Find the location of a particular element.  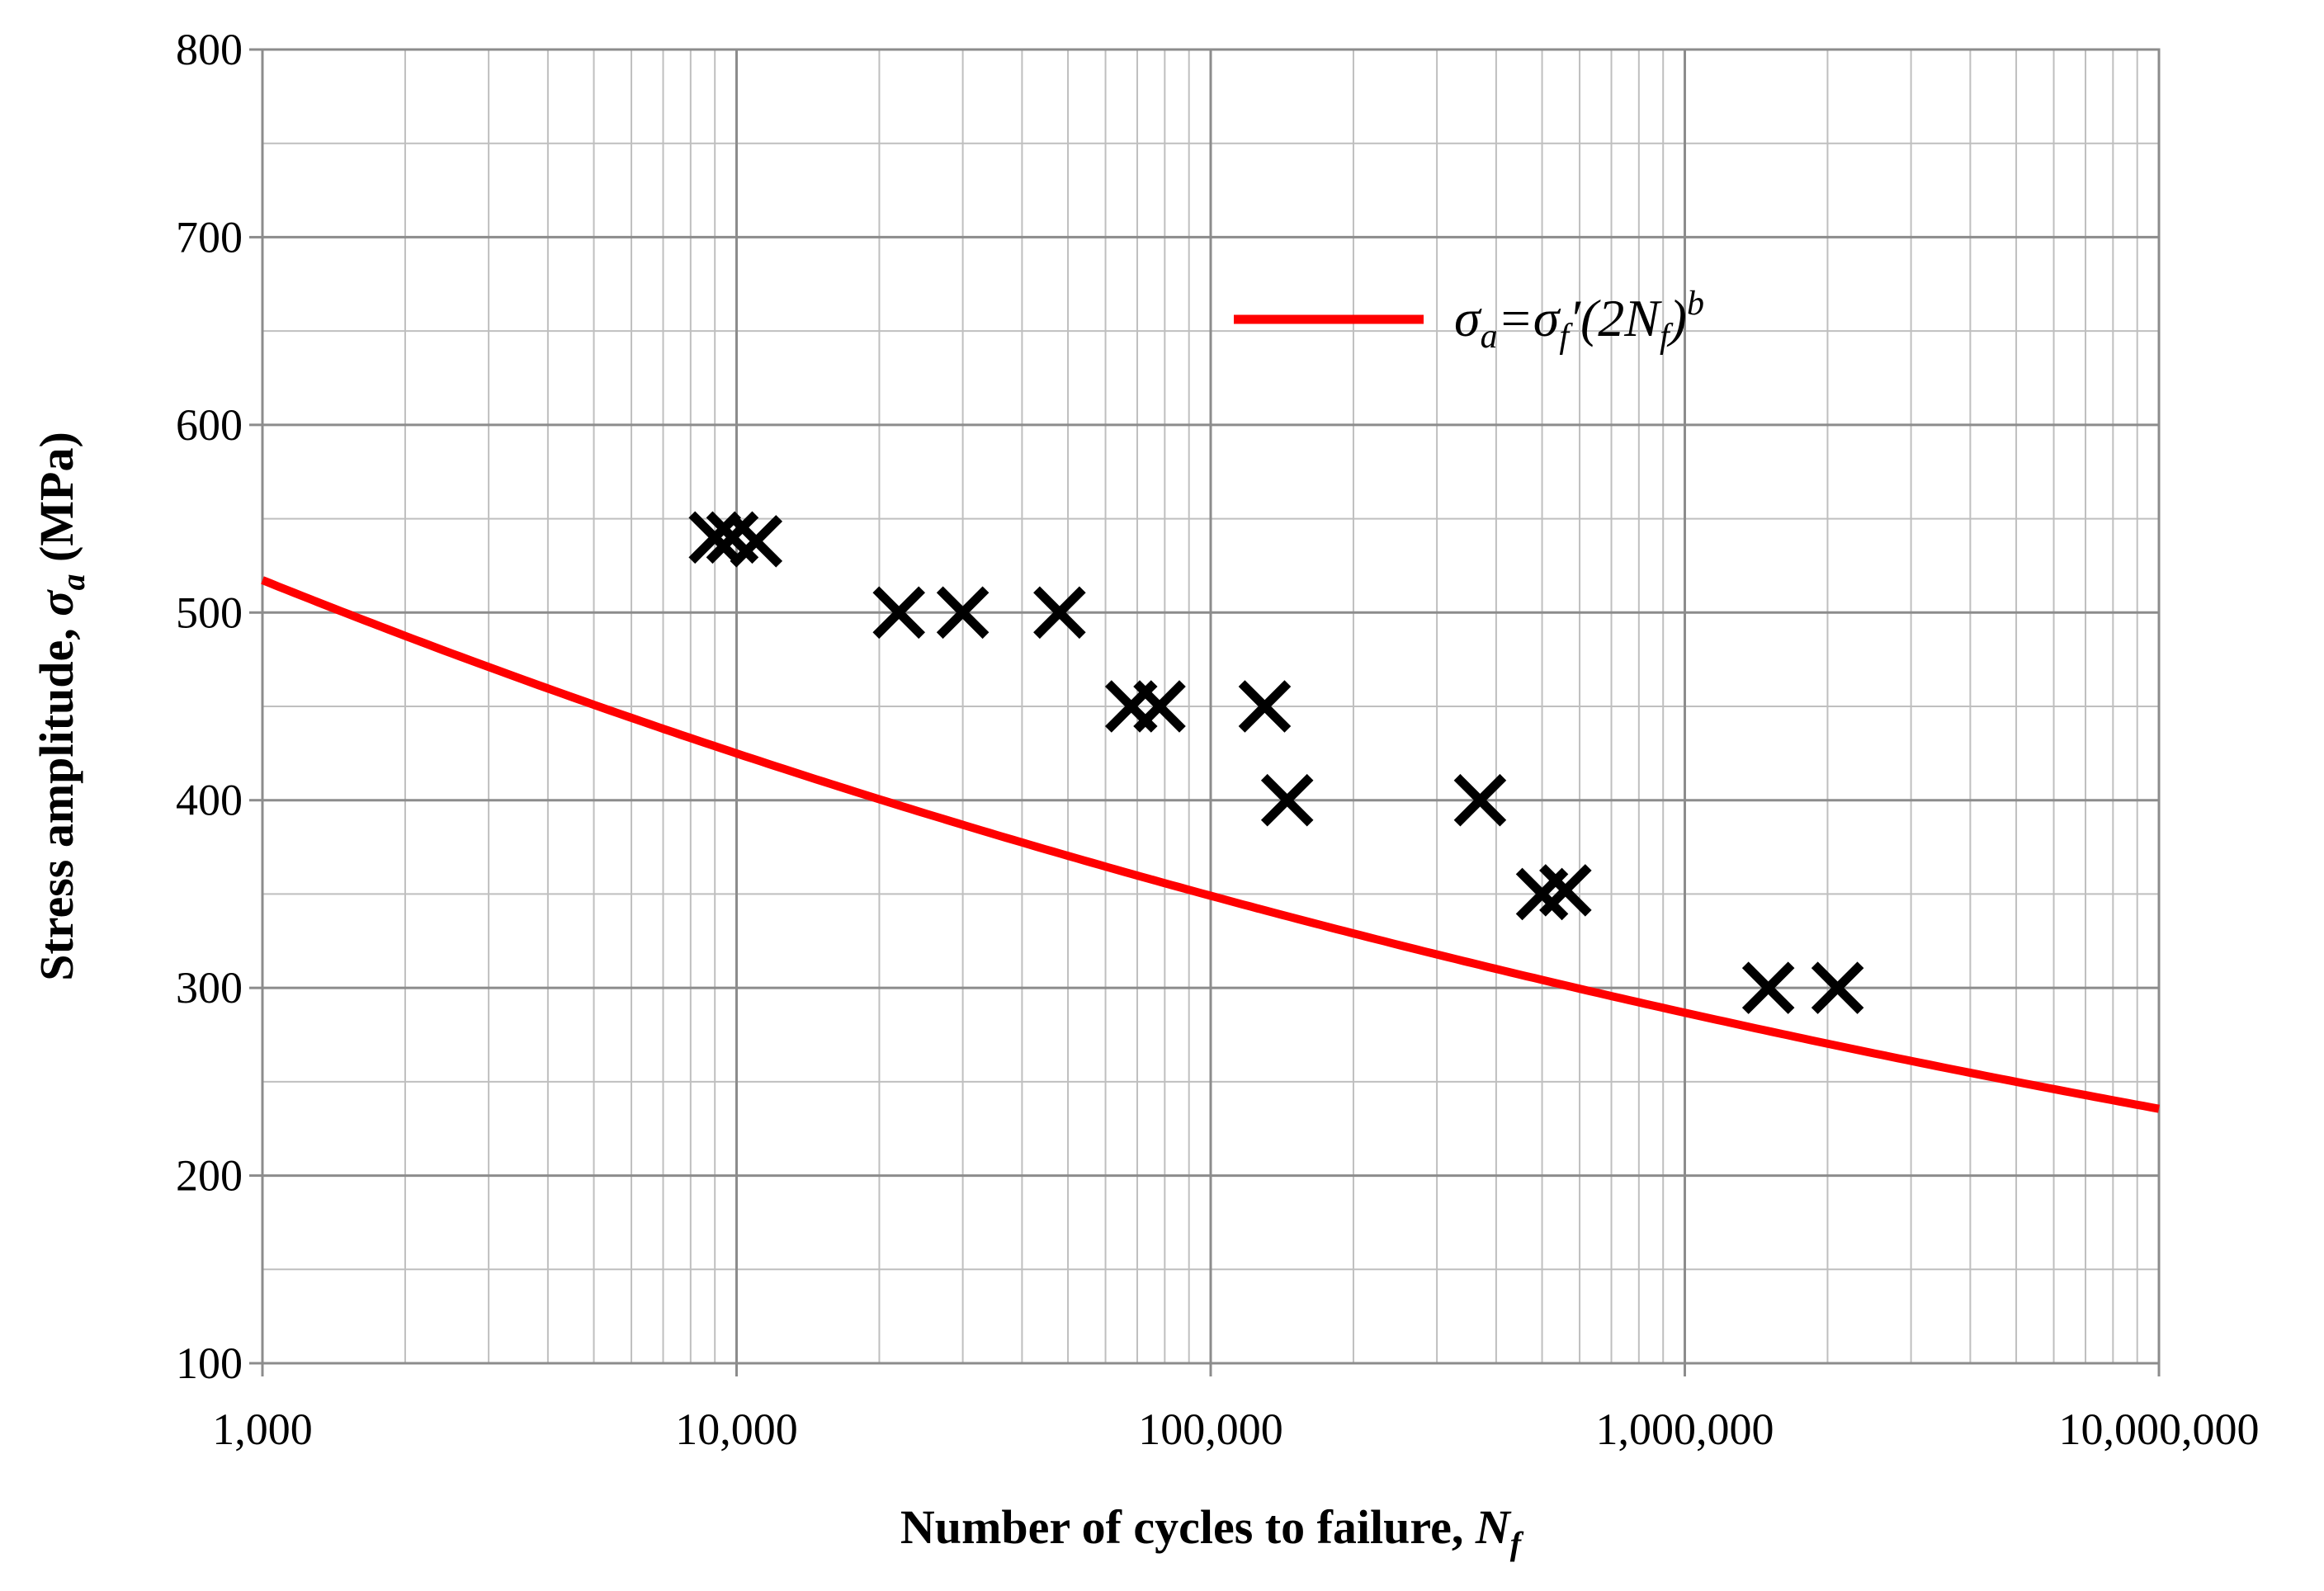

legend-part-2: a is located at coordinates (1489, 337).